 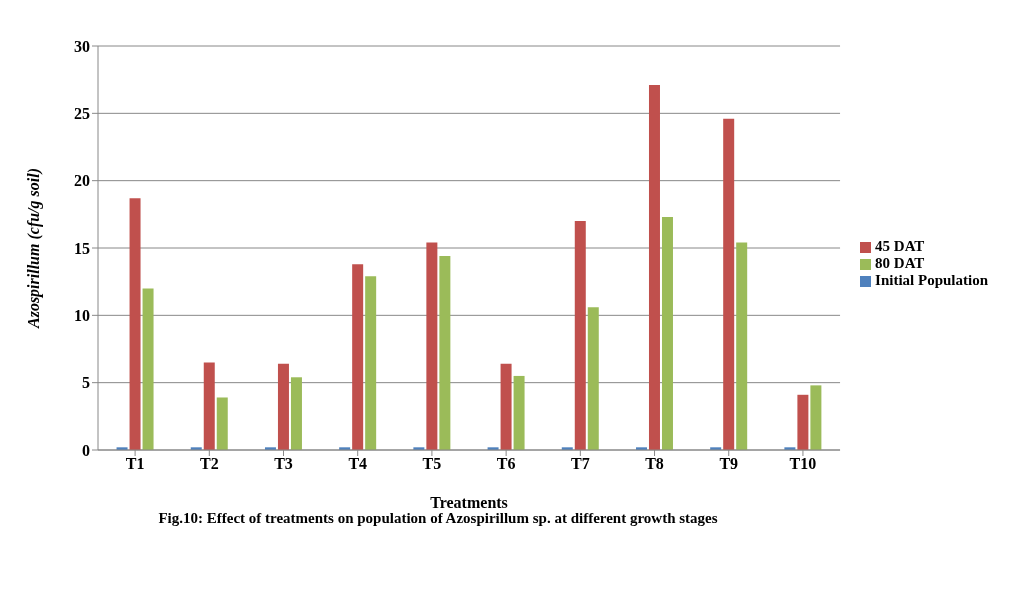 I want to click on x-tick-label: T7, so click(x=580, y=464).